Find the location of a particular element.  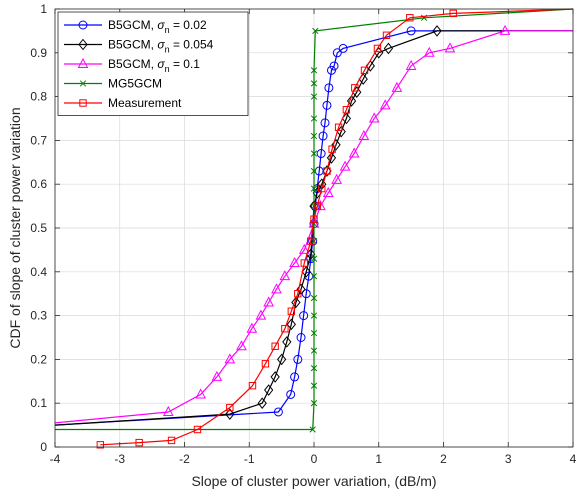

y-tick-label: 0.5 is located at coordinates (38, 228).